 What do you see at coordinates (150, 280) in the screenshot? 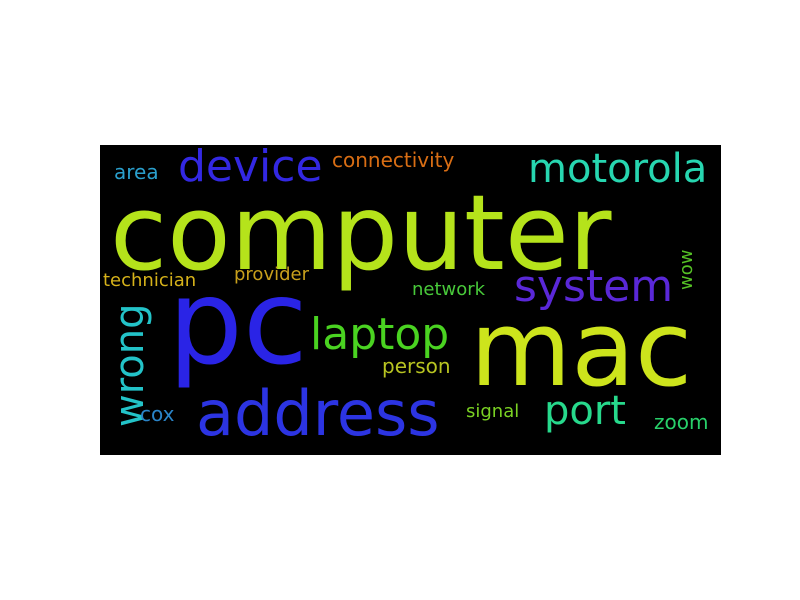
I see `word-technician: technician` at bounding box center [150, 280].